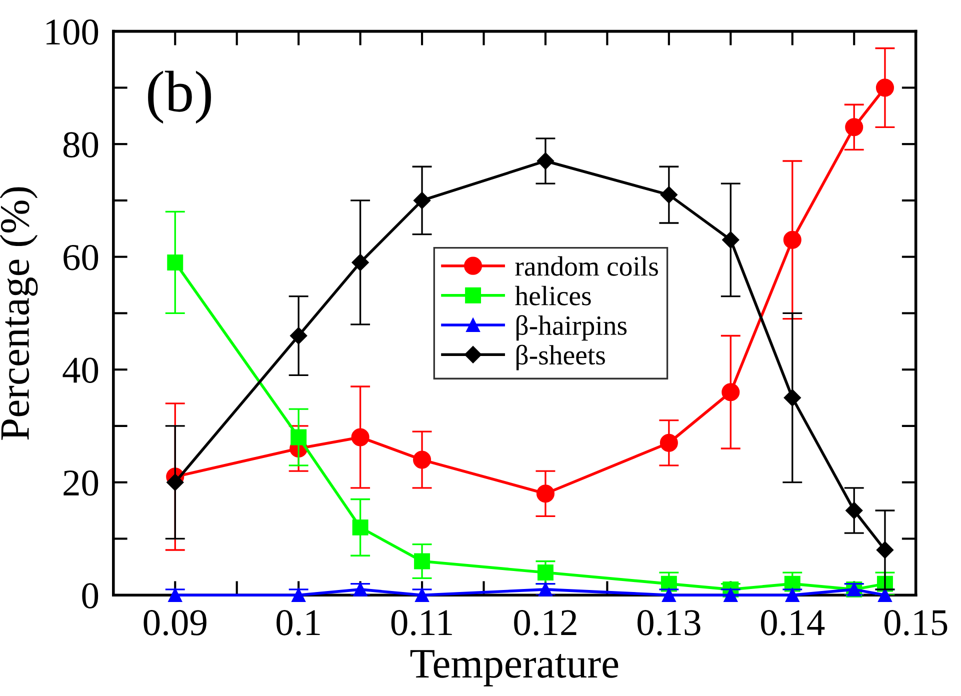 This screenshot has height=696, width=961. I want to click on annotation: (b), so click(179, 97).